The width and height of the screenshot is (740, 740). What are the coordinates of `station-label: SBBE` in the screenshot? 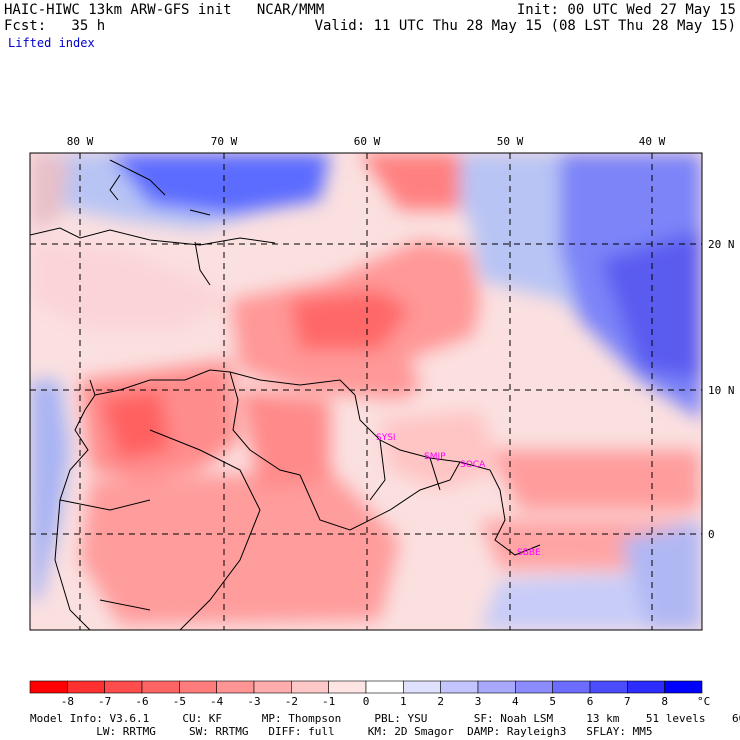 It's located at (529, 553).